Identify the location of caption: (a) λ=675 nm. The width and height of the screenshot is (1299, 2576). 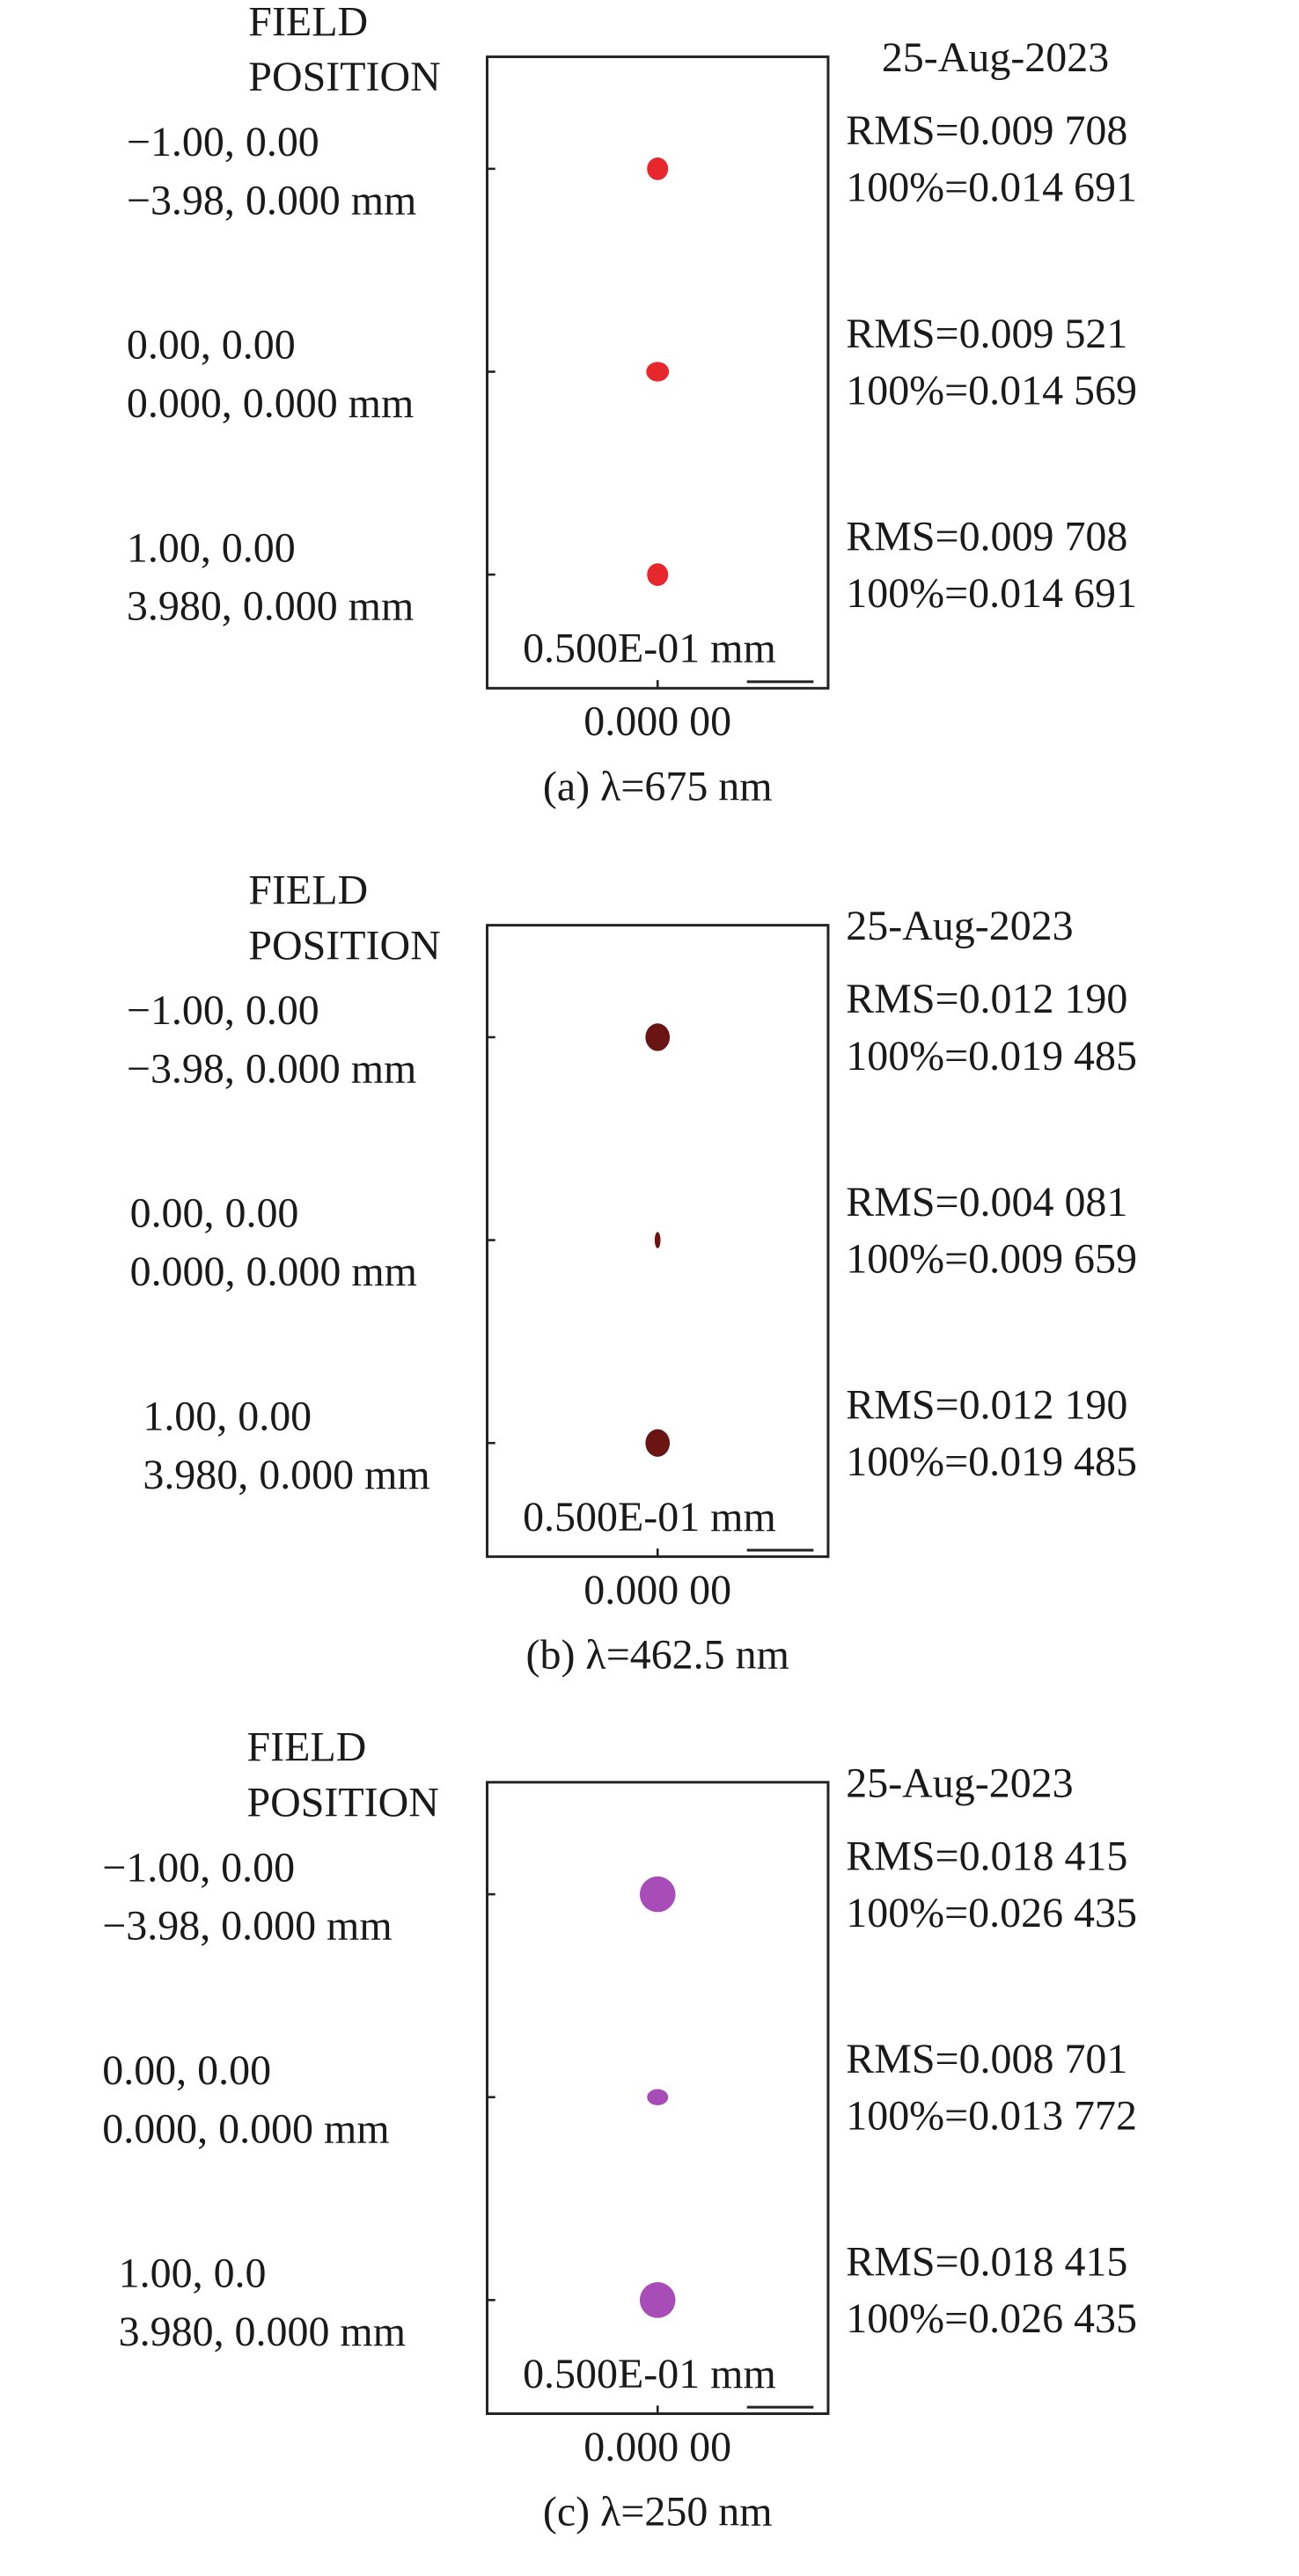
(658, 787).